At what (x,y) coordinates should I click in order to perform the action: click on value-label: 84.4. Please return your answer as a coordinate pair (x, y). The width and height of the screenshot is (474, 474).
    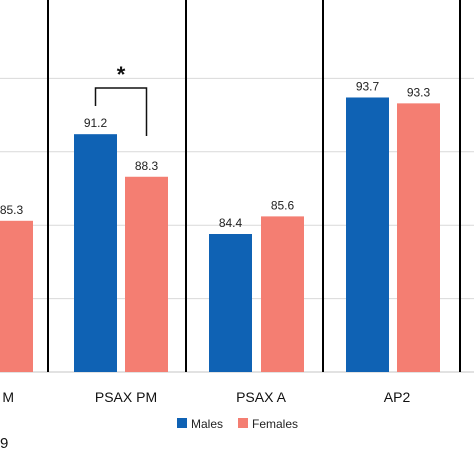
    Looking at the image, I should click on (231, 223).